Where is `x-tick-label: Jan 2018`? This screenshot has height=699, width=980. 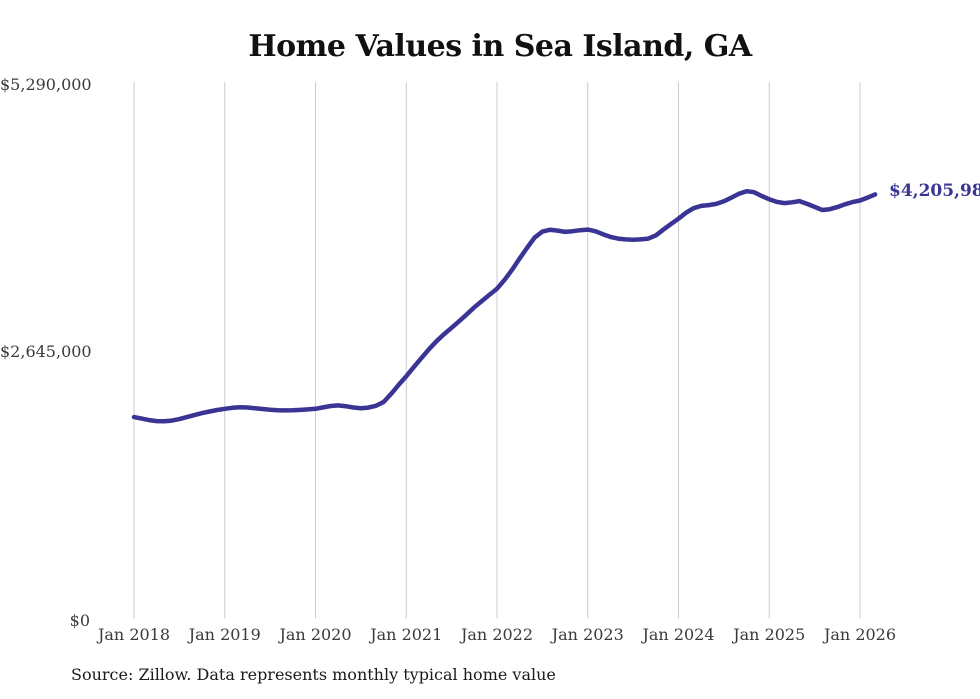 x-tick-label: Jan 2018 is located at coordinates (134, 634).